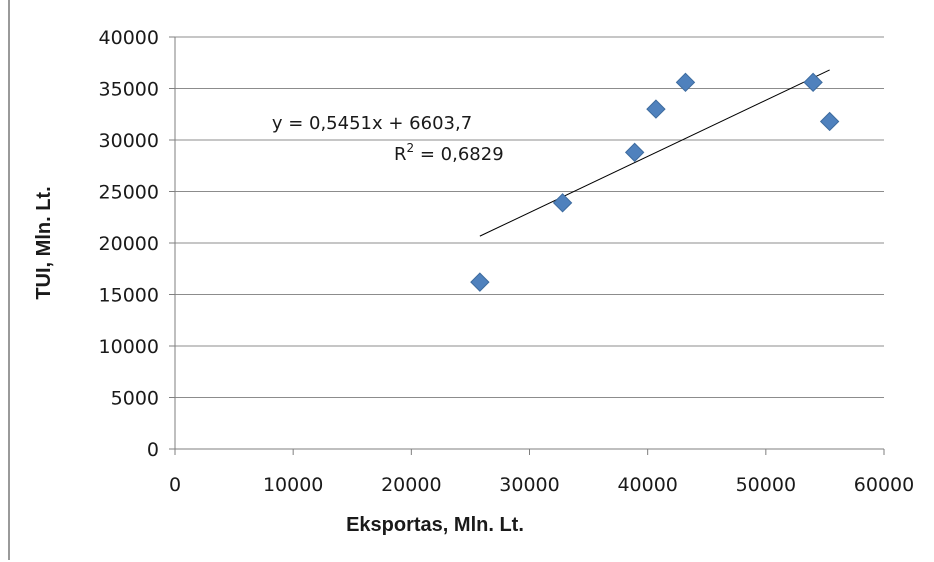 The height and width of the screenshot is (562, 934). What do you see at coordinates (435, 525) in the screenshot?
I see `x-axis-title: Eksportas, Mln. Lt.` at bounding box center [435, 525].